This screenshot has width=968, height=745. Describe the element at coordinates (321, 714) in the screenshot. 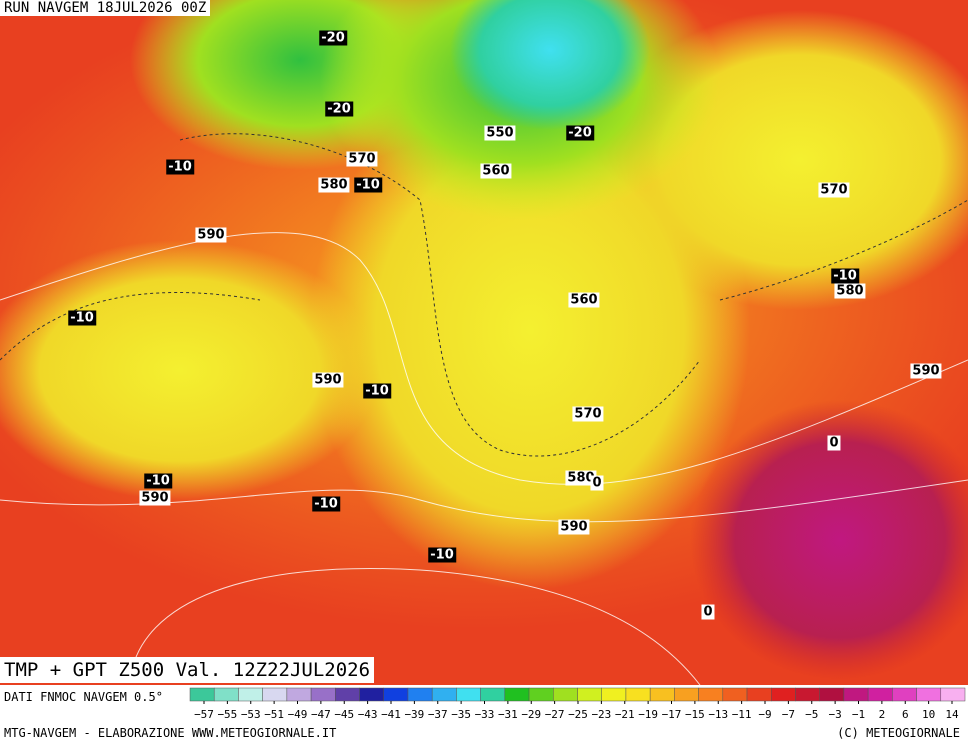

I see `tick-label: −47` at that location.